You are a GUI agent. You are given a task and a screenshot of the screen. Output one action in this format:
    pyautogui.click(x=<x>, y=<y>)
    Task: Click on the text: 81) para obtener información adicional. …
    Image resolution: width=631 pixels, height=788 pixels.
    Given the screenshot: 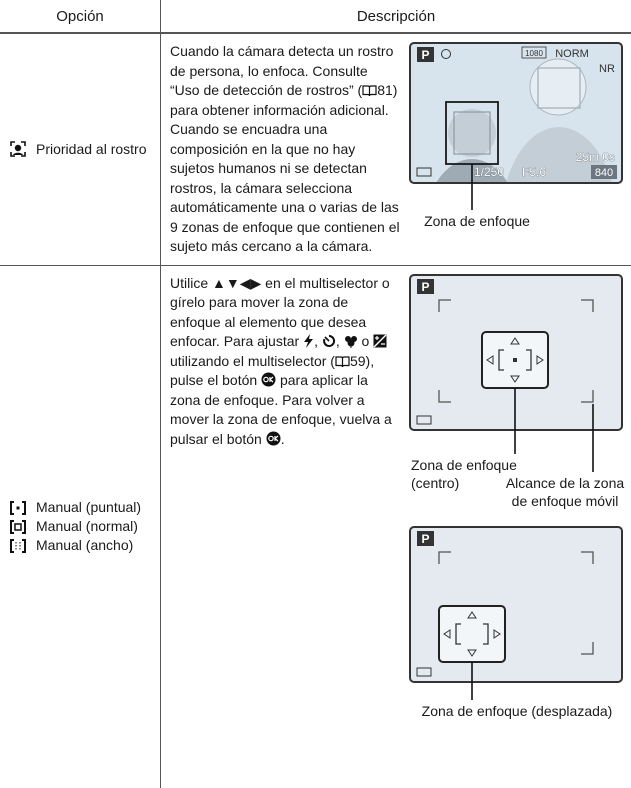 What is the action you would take?
    pyautogui.click(x=285, y=168)
    